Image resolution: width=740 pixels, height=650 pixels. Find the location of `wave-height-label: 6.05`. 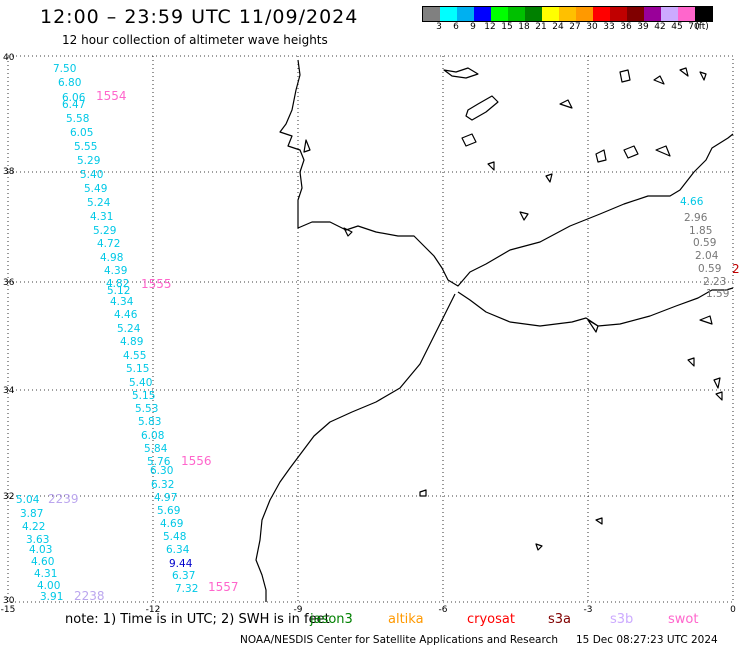

wave-height-label: 6.05 is located at coordinates (81, 133).